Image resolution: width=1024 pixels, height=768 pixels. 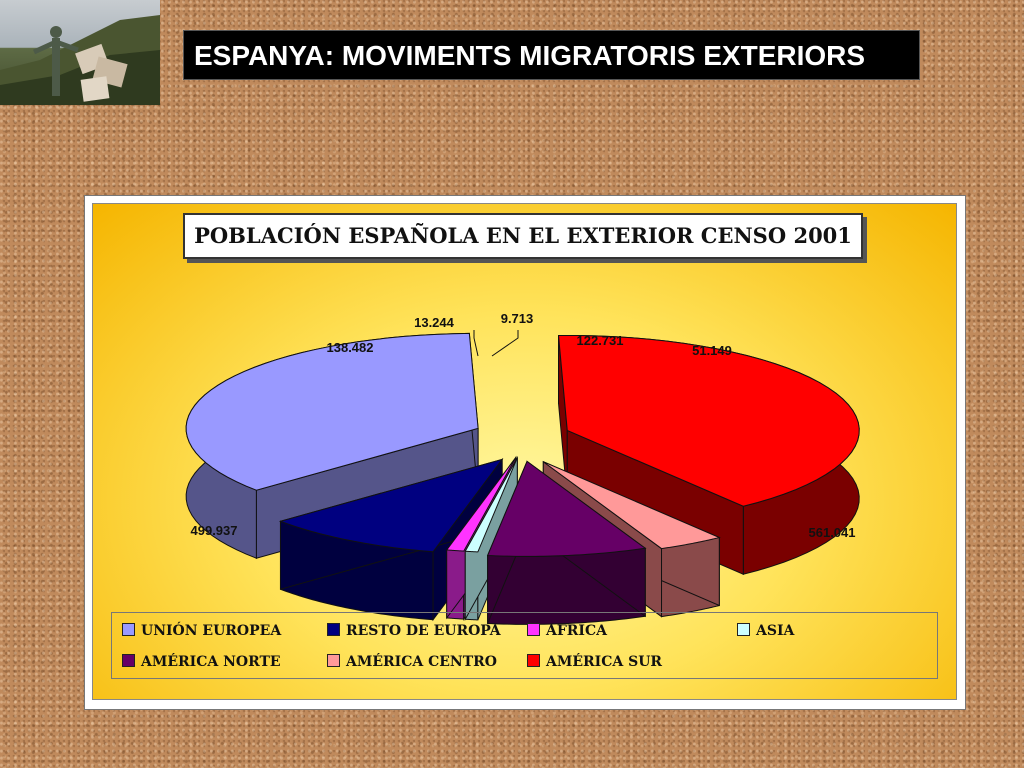 What do you see at coordinates (391, 505) in the screenshot?
I see `pie-slice-resto-de-europa` at bounding box center [391, 505].